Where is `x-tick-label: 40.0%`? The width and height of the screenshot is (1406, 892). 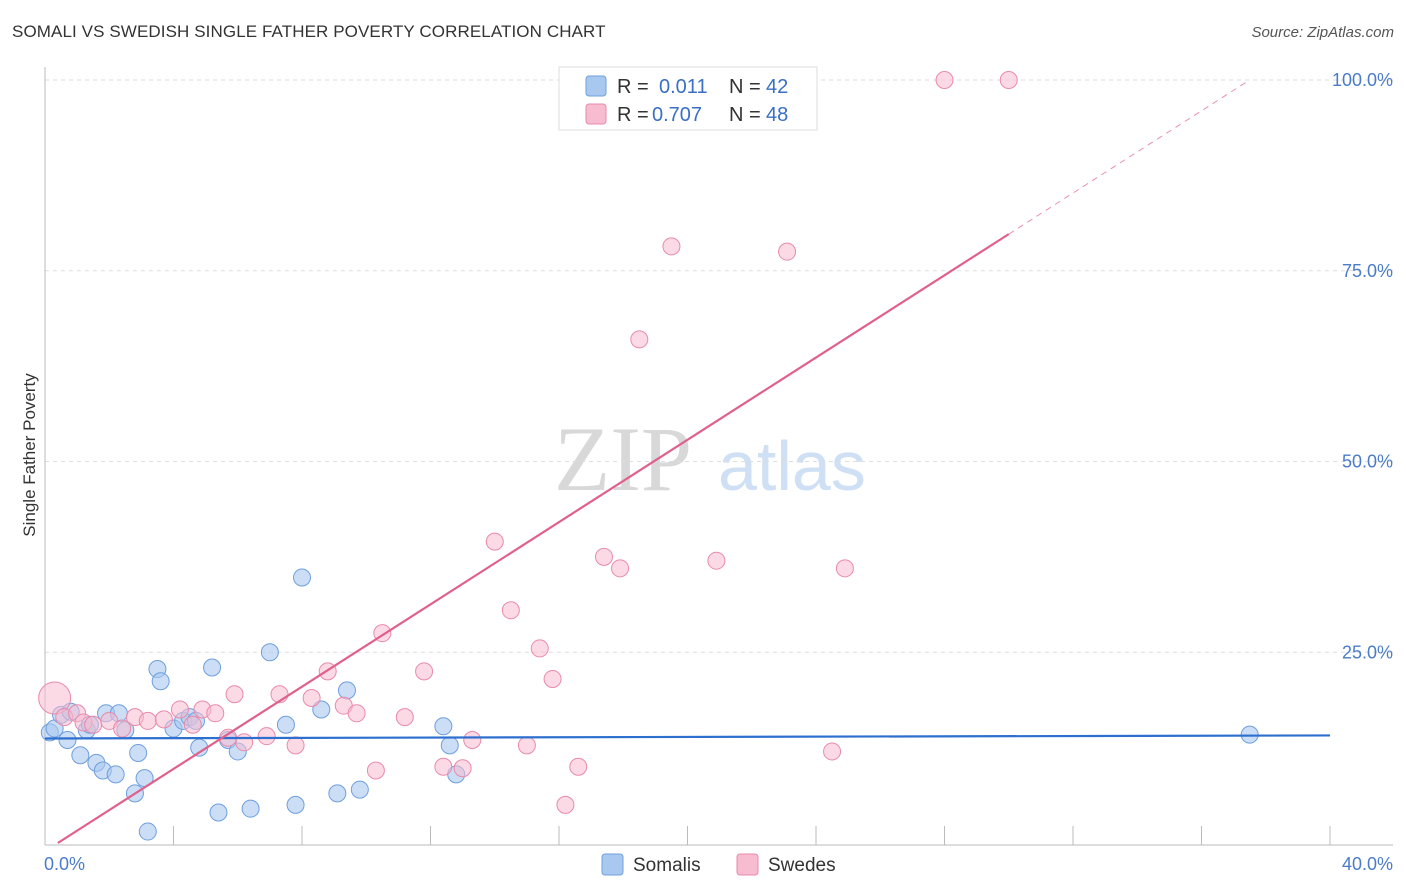
x-tick-label: 40.0% is located at coordinates (1367, 864).